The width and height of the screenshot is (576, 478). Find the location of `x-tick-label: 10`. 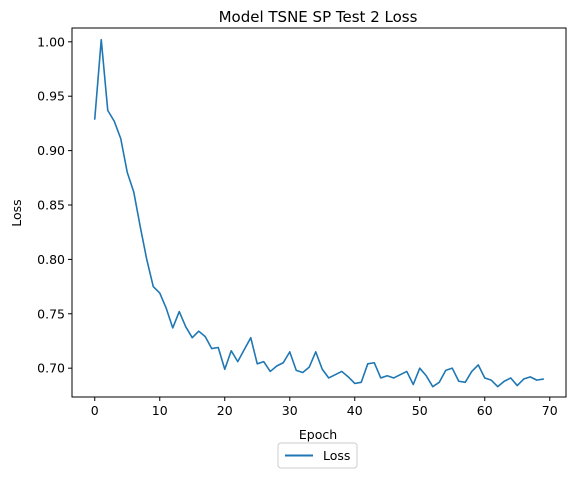

x-tick-label: 10 is located at coordinates (160, 410).